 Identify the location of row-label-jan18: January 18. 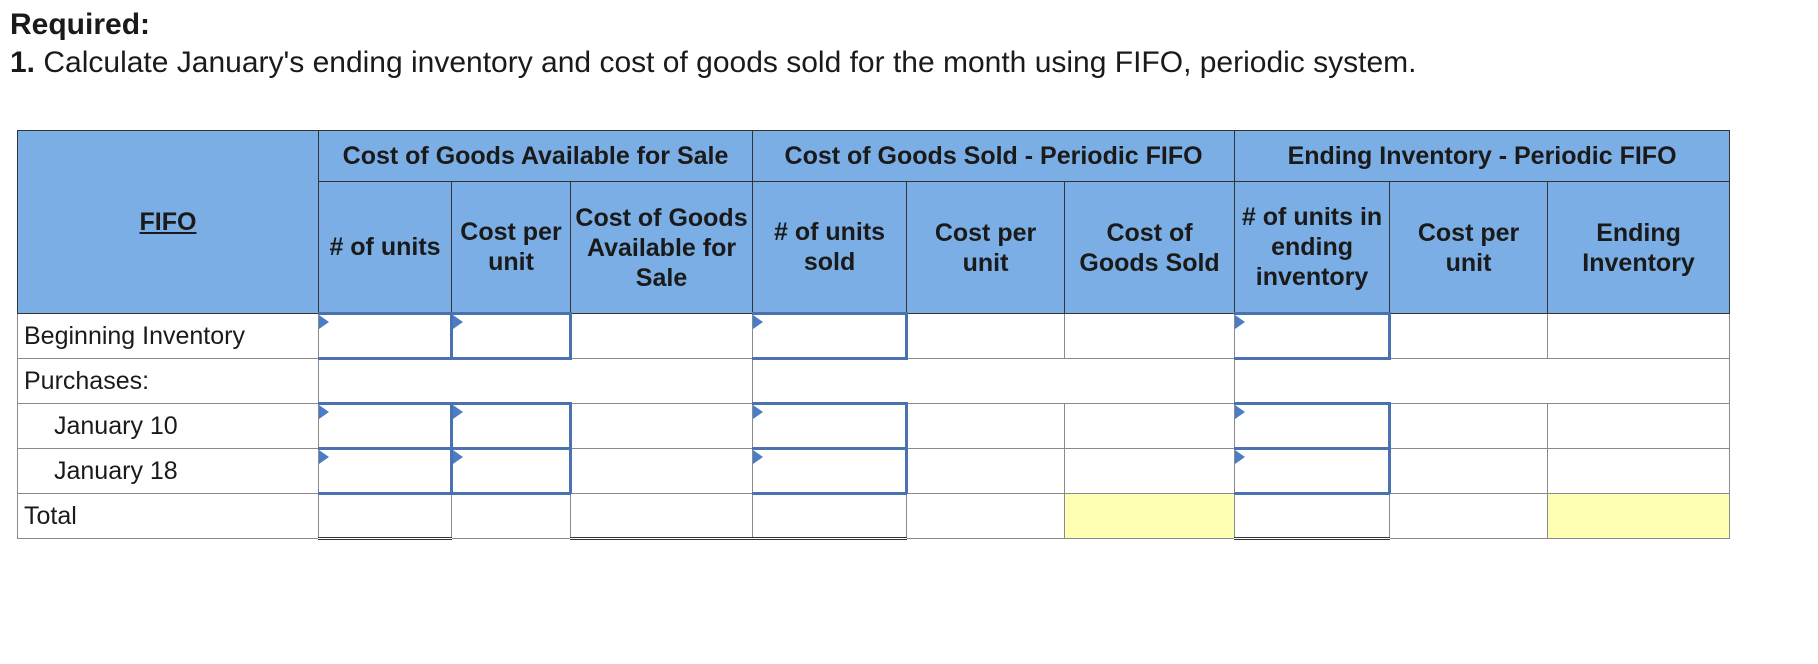
(168, 471).